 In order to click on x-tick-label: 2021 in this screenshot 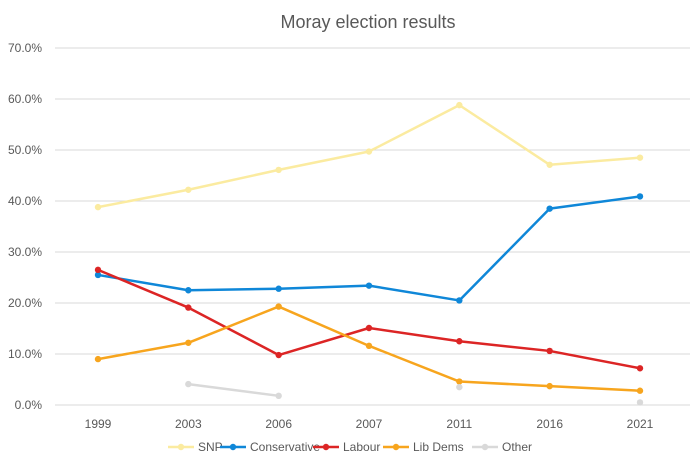, I will do `click(640, 424)`.